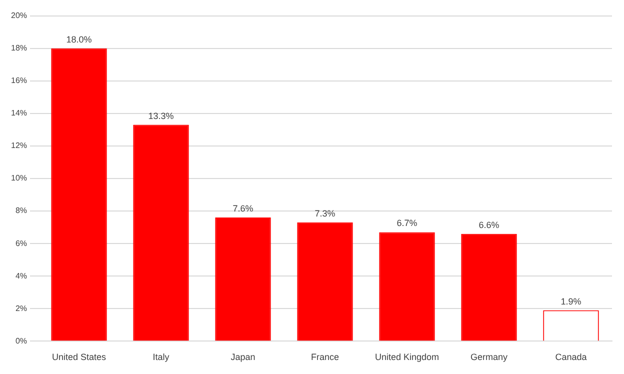 The image size is (624, 374). What do you see at coordinates (407, 223) in the screenshot?
I see `data-label: 6.7%` at bounding box center [407, 223].